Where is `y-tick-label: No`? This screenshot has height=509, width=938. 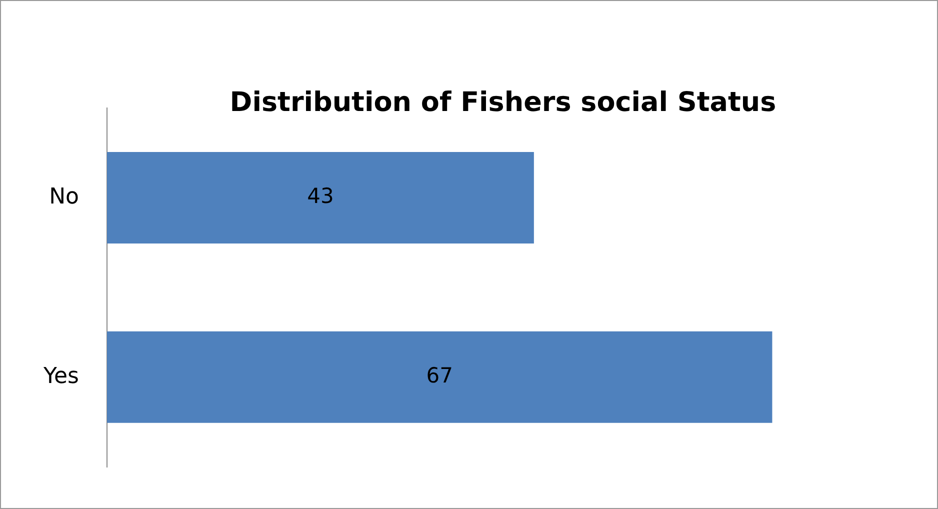 y-tick-label: No is located at coordinates (64, 197).